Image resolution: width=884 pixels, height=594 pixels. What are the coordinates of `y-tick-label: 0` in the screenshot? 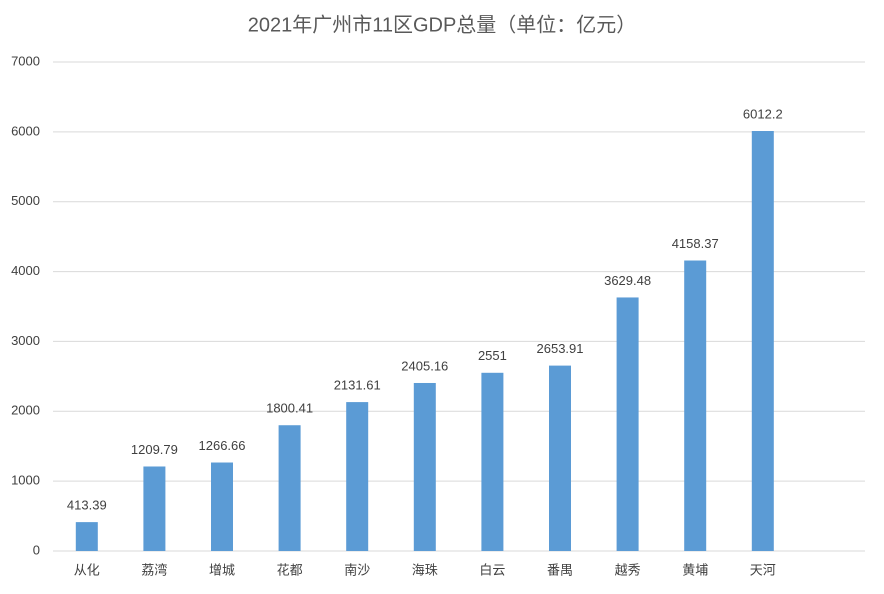 It's located at (36, 549).